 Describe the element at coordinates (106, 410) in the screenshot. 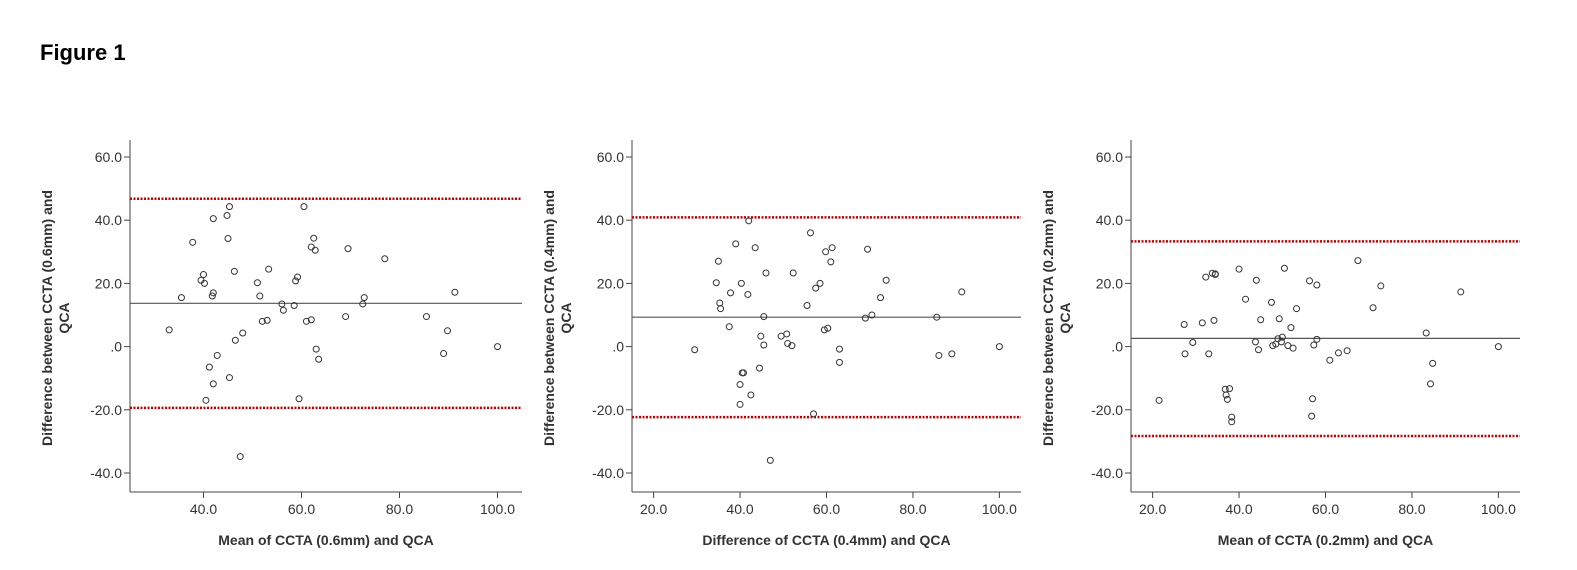

I see `y-tick-label: -20.0` at that location.